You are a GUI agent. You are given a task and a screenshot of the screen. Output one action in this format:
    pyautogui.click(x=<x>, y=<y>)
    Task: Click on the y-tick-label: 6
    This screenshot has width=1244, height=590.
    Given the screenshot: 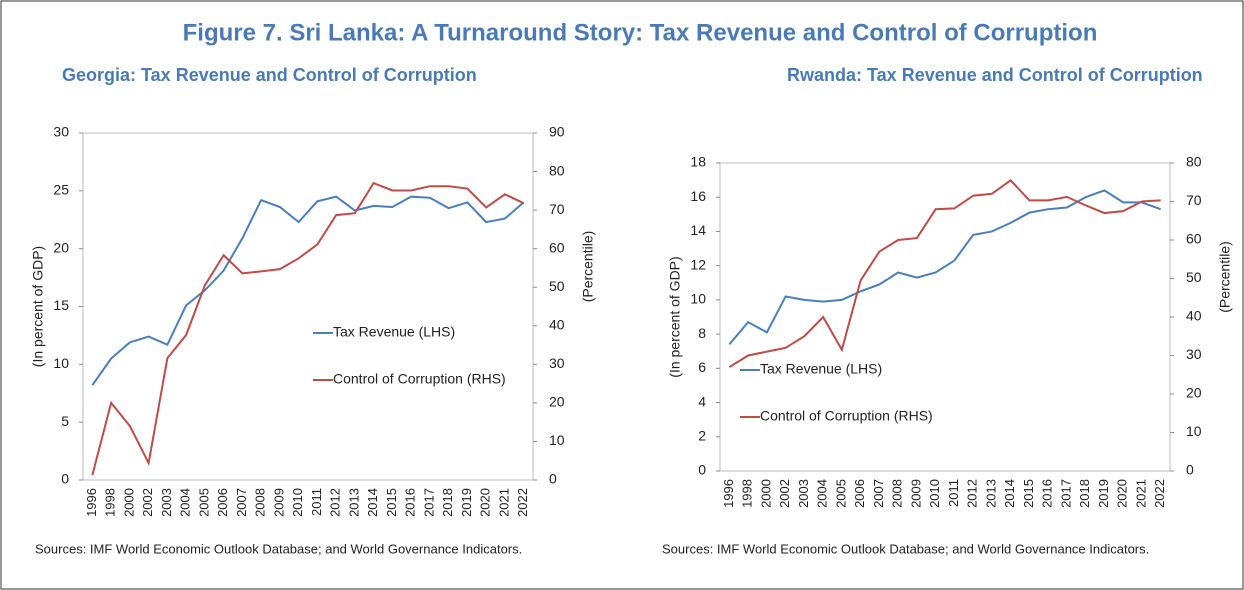 What is the action you would take?
    pyautogui.click(x=702, y=367)
    